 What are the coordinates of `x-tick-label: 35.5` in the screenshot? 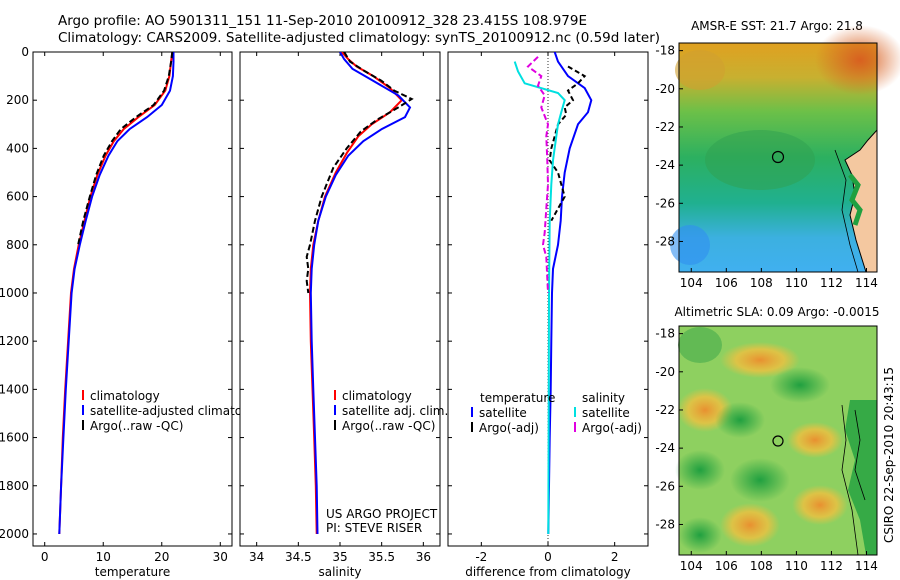 It's located at (381, 557).